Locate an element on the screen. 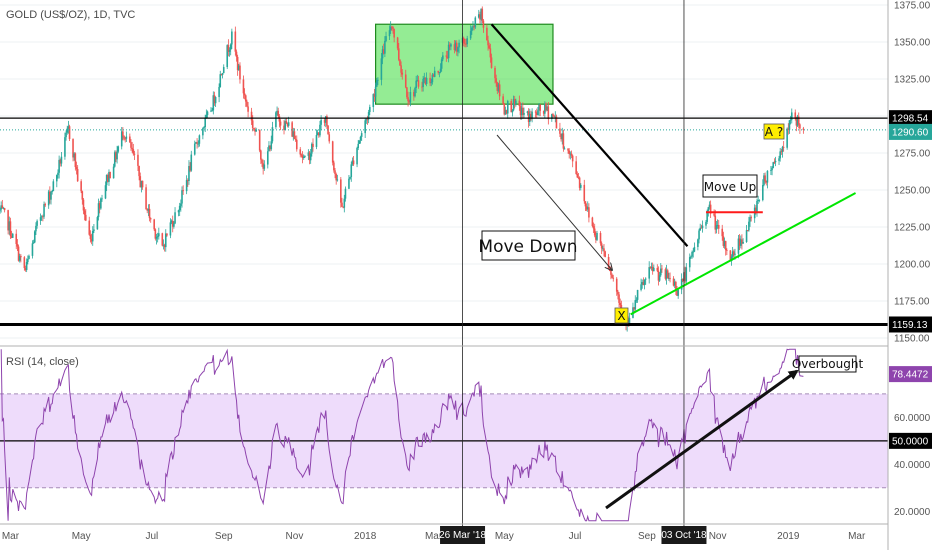 The height and width of the screenshot is (550, 932). time-tick-label: 2018 is located at coordinates (365, 536).